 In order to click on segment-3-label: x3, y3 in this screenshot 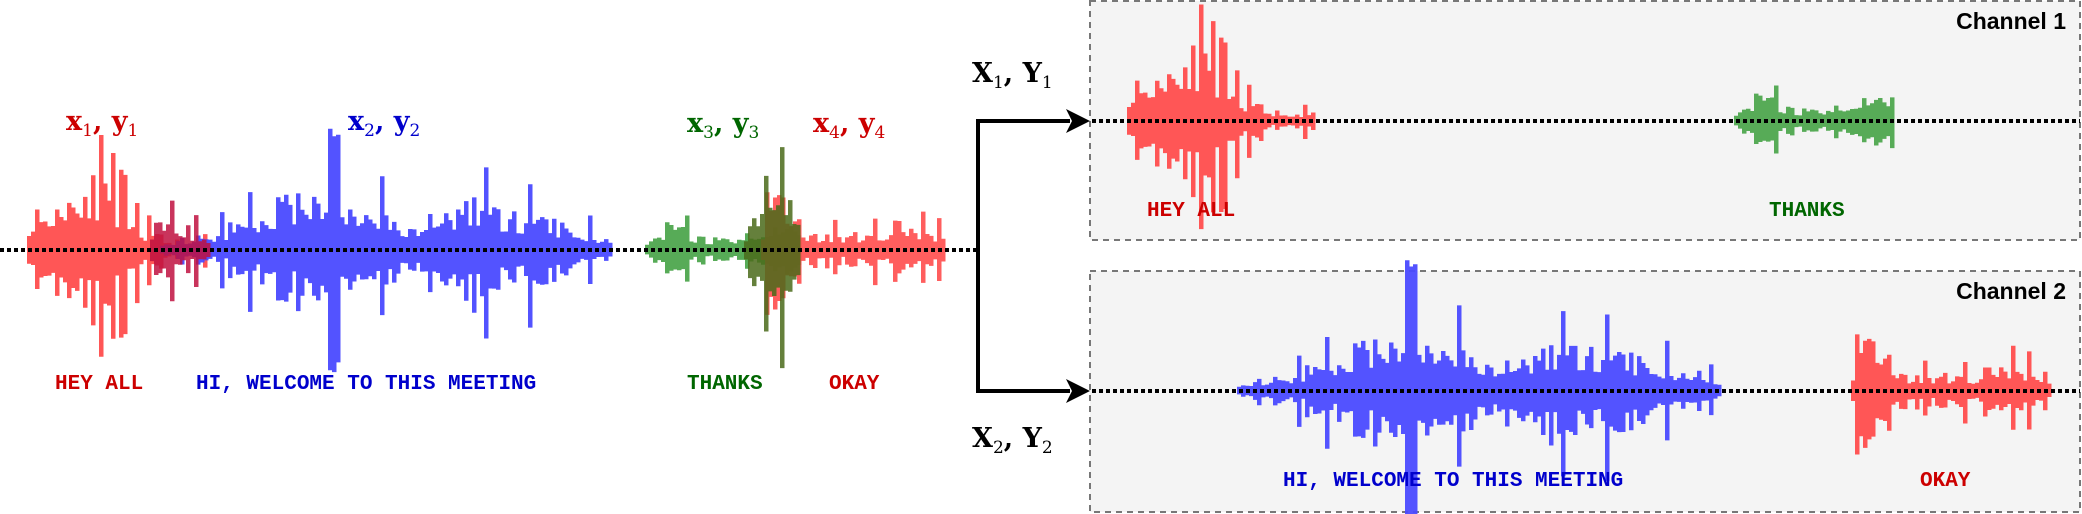, I will do `click(723, 125)`.